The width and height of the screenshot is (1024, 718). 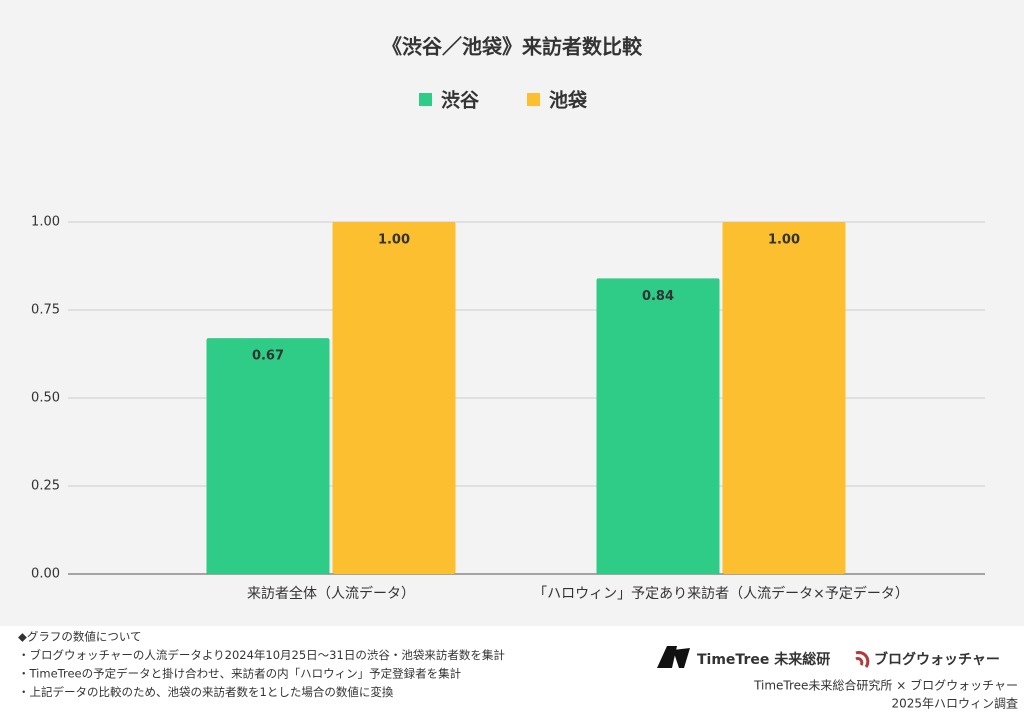 What do you see at coordinates (45, 574) in the screenshot?
I see `y-tick-label: 0.00` at bounding box center [45, 574].